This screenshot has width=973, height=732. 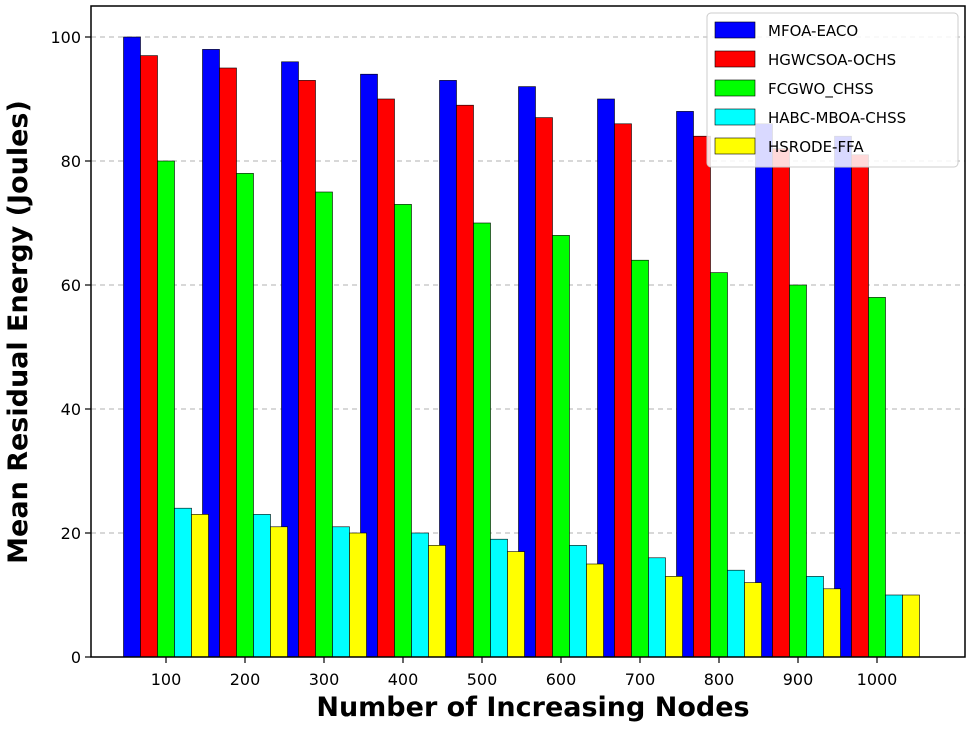 I want to click on x-tick-label: 600, so click(x=561, y=679).